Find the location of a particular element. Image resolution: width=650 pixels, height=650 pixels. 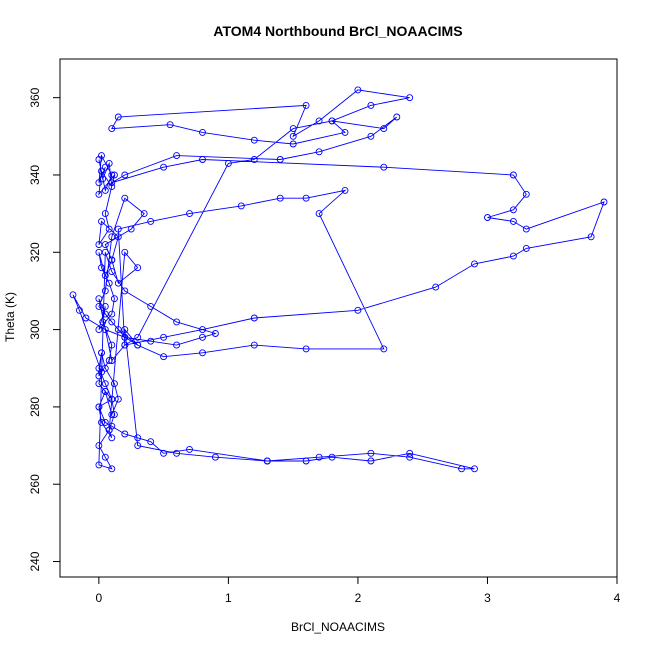

x-tick-label: 4 is located at coordinates (617, 598).